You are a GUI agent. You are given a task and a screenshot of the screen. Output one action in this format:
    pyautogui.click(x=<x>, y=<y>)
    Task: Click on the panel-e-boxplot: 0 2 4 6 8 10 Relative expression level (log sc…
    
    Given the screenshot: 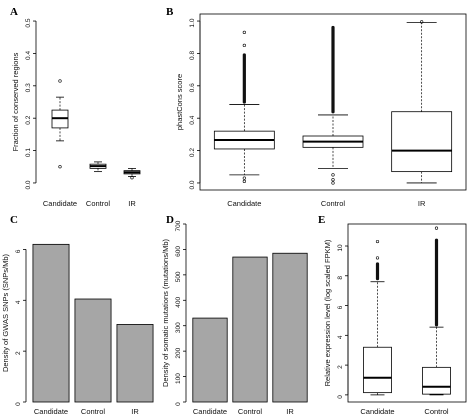 What is the action you would take?
    pyautogui.click(x=395, y=319)
    